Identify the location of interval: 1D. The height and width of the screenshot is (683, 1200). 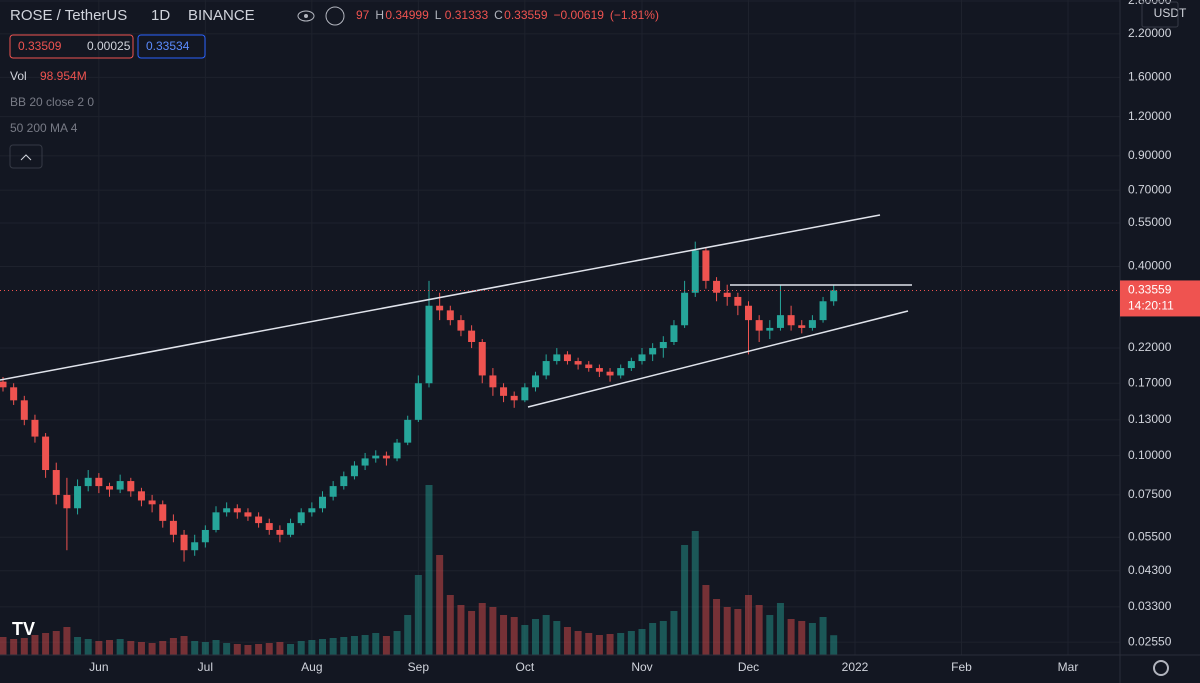
(160, 15).